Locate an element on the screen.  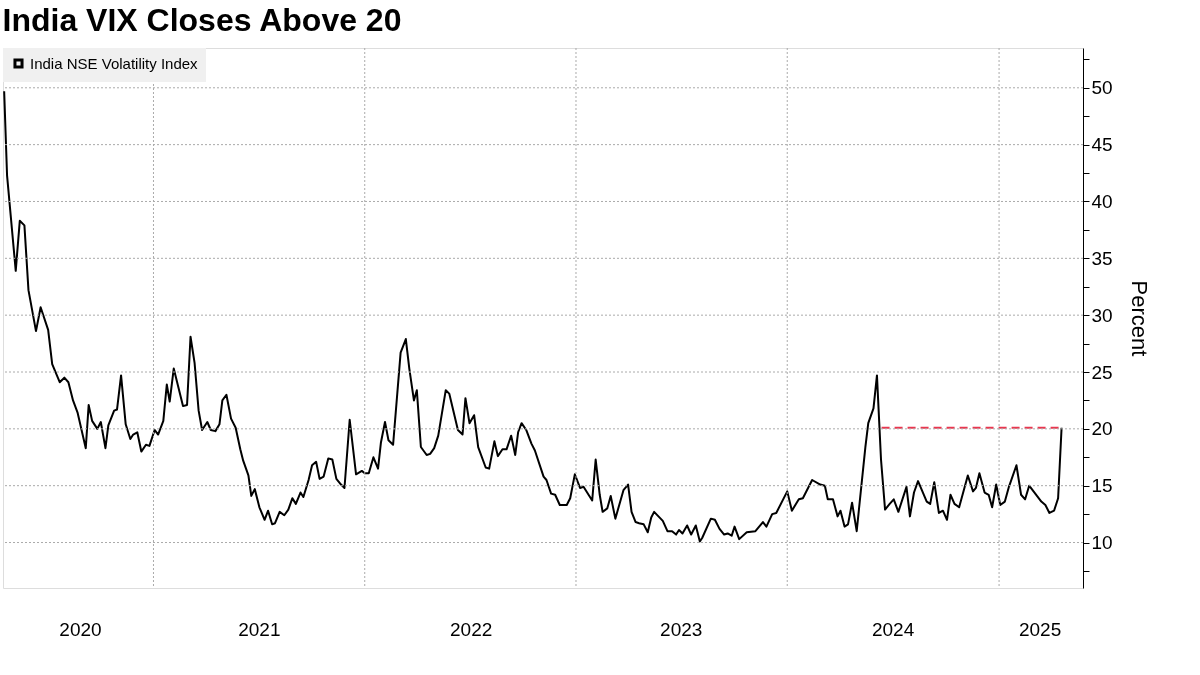
y-tick-label: 50 is located at coordinates (1102, 88).